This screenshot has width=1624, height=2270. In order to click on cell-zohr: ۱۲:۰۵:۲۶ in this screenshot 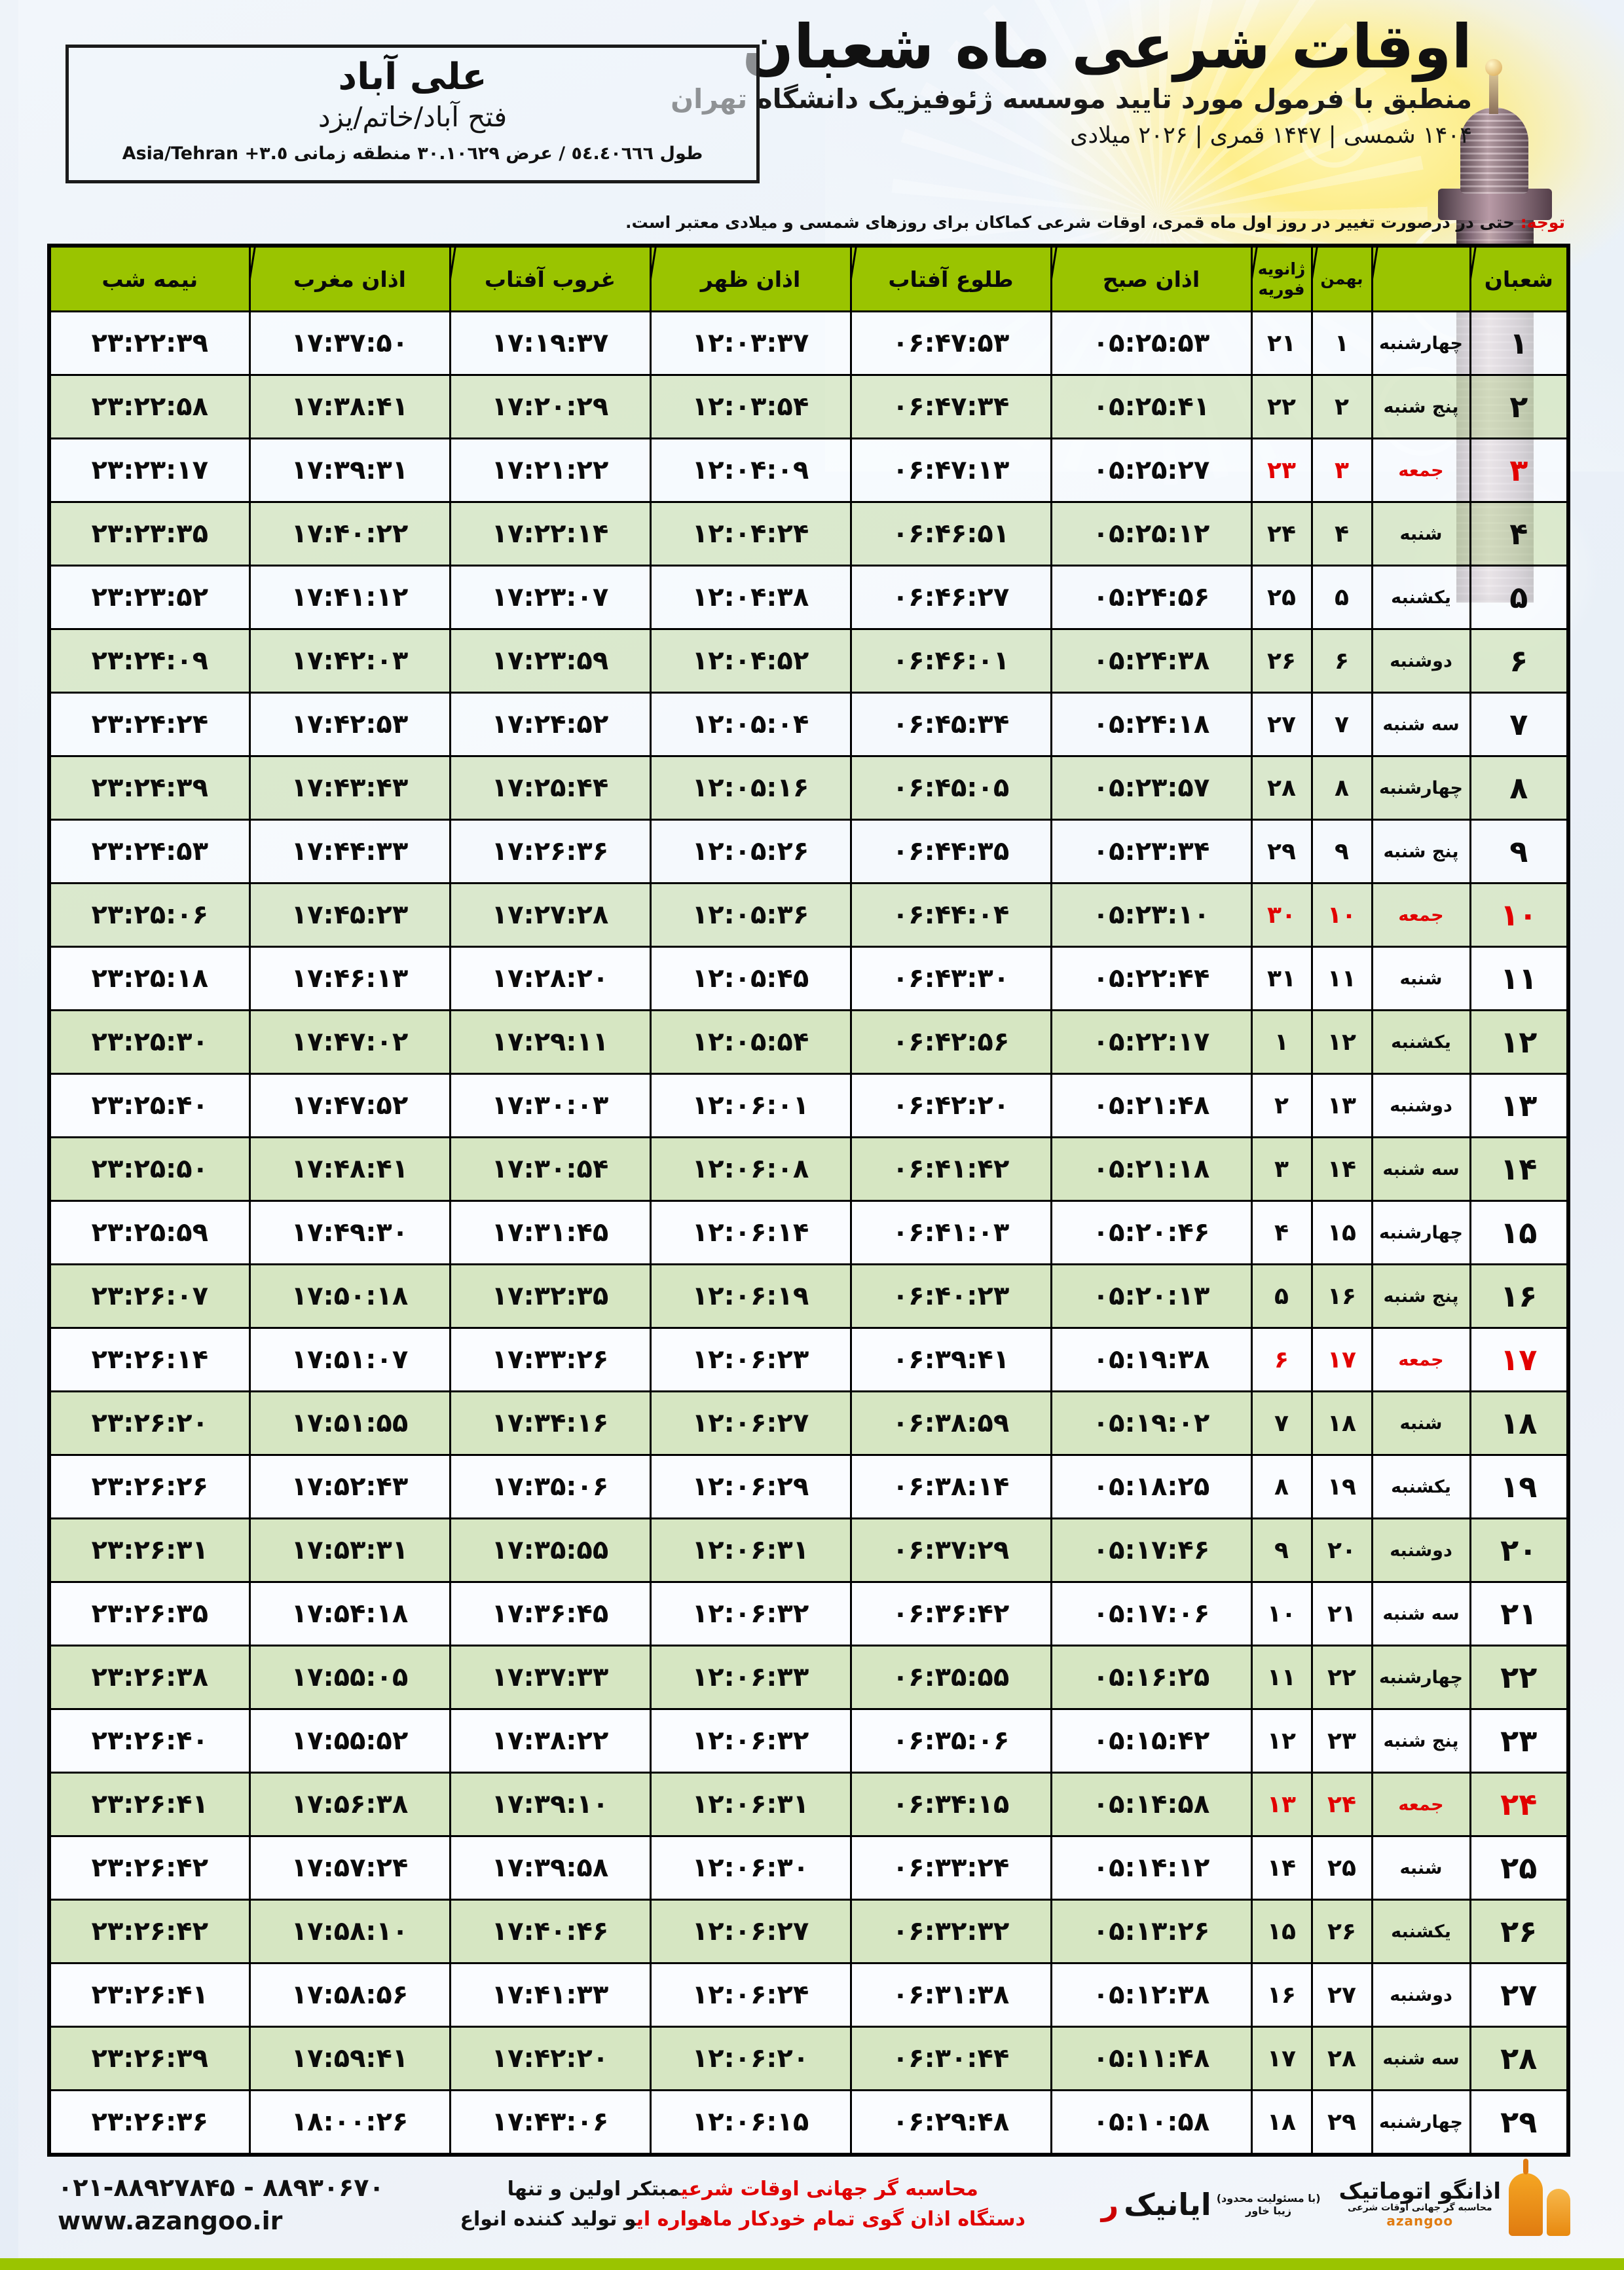, I will do `click(750, 851)`.